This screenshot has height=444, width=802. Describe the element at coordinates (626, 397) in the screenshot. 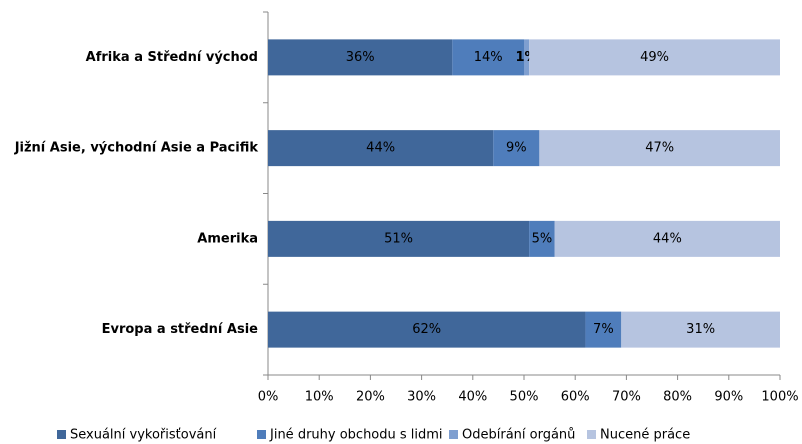

I see `x-tick-label: 70%` at that location.